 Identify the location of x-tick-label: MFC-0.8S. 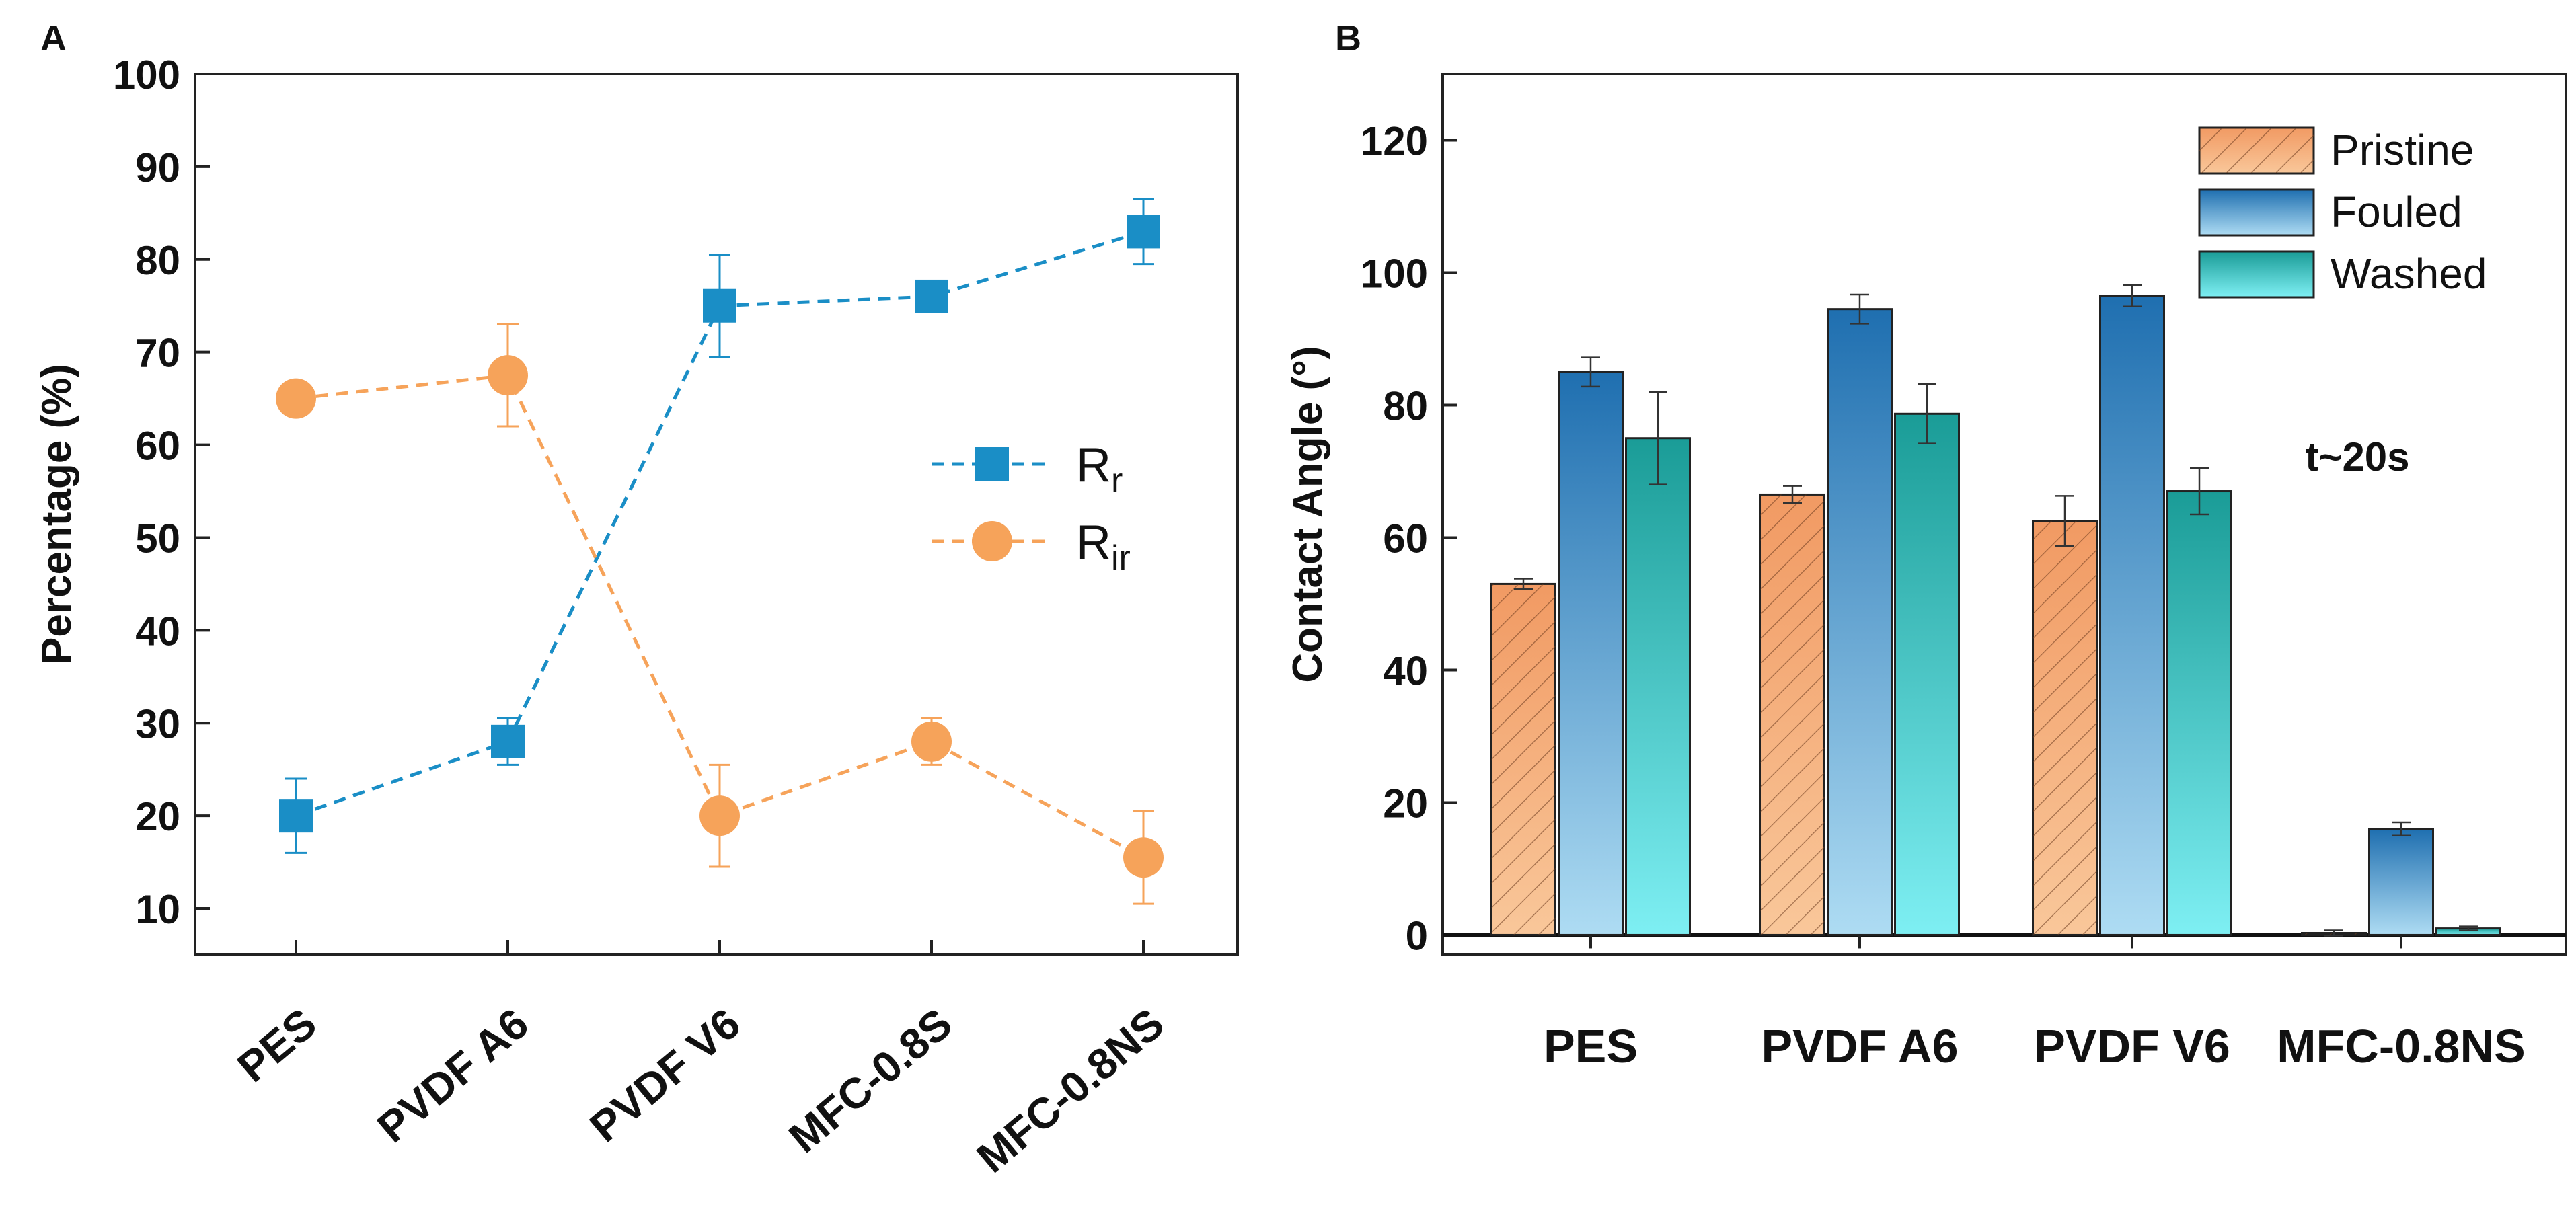
(870, 1081).